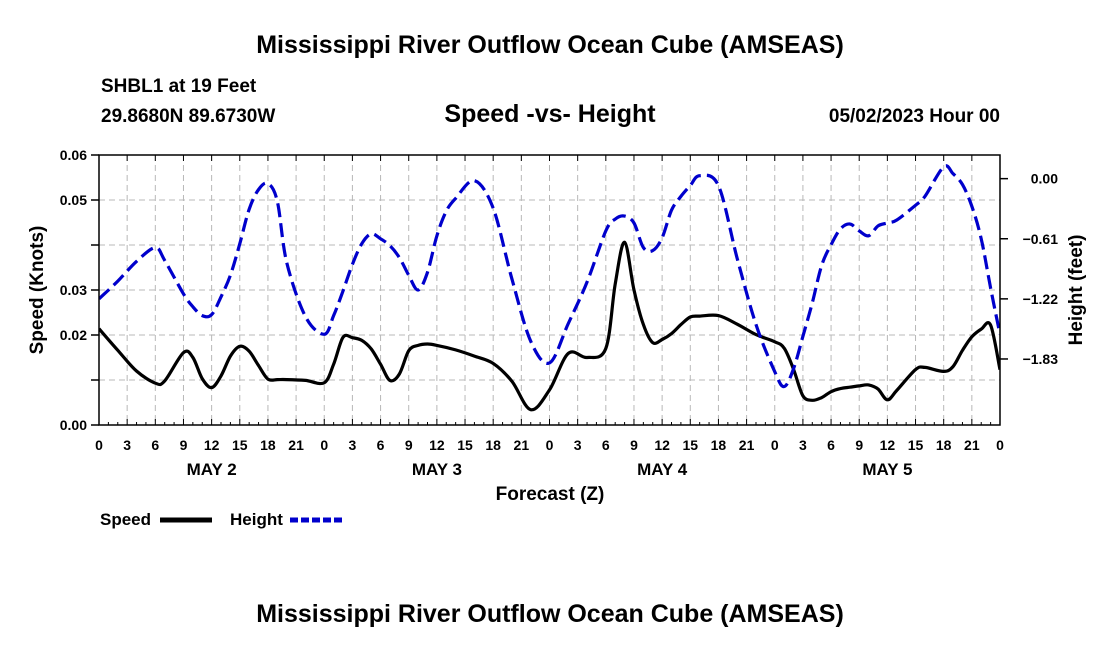 The width and height of the screenshot is (1100, 650). Describe the element at coordinates (1044, 179) in the screenshot. I see `y2-tick-label: 0.00` at that location.